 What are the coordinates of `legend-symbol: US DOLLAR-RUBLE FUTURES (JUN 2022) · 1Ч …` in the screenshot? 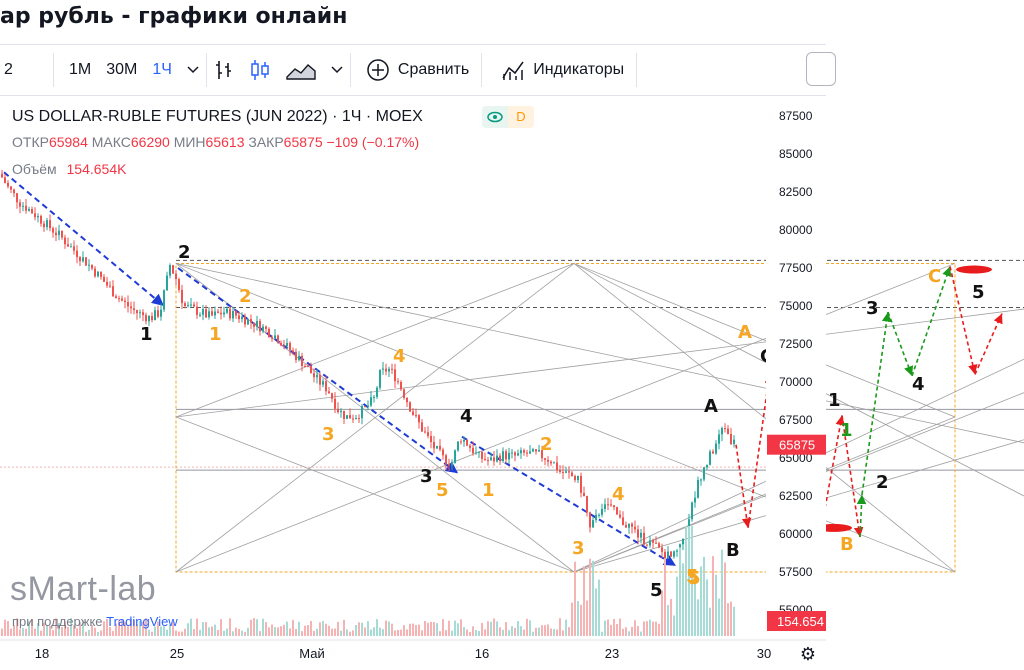 It's located at (217, 117).